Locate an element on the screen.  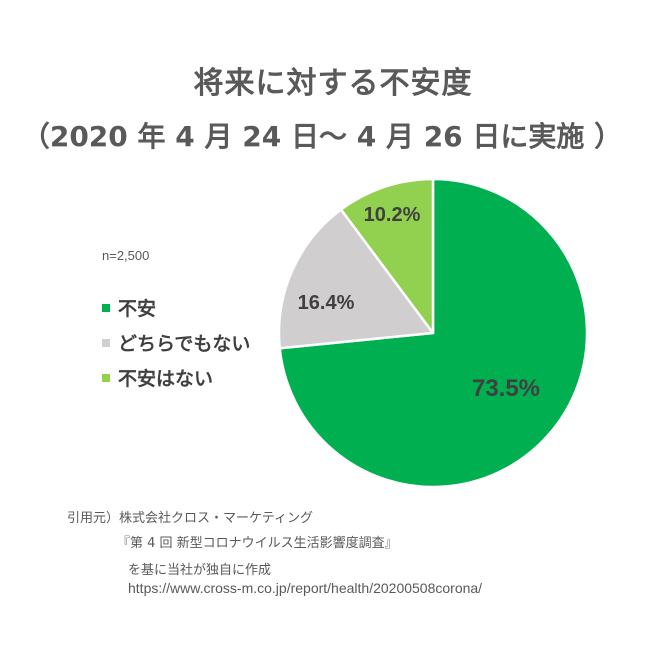
chart-subtitle: （2020 年 4 月 24 日～ 4 月 26 日に実施 ） is located at coordinates (322, 136).